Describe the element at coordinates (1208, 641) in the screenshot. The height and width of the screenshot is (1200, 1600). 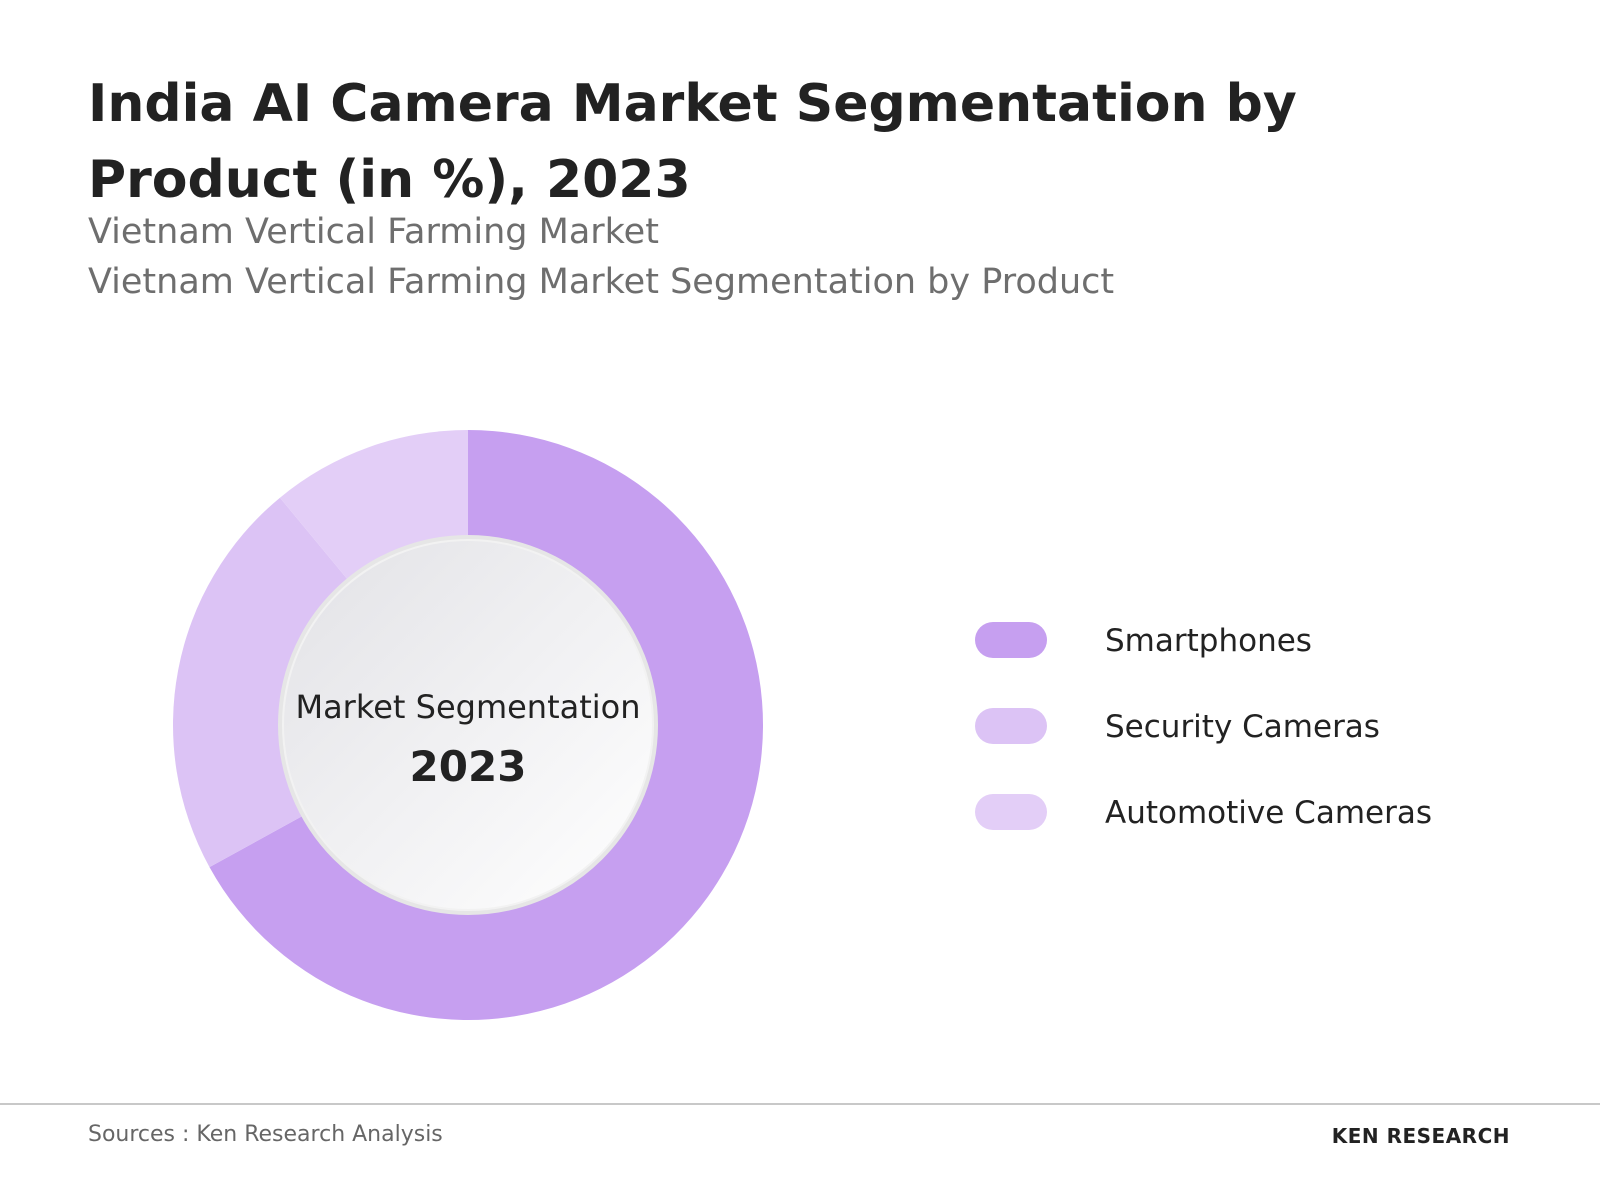
I see `legend-label: Smartphones` at that location.